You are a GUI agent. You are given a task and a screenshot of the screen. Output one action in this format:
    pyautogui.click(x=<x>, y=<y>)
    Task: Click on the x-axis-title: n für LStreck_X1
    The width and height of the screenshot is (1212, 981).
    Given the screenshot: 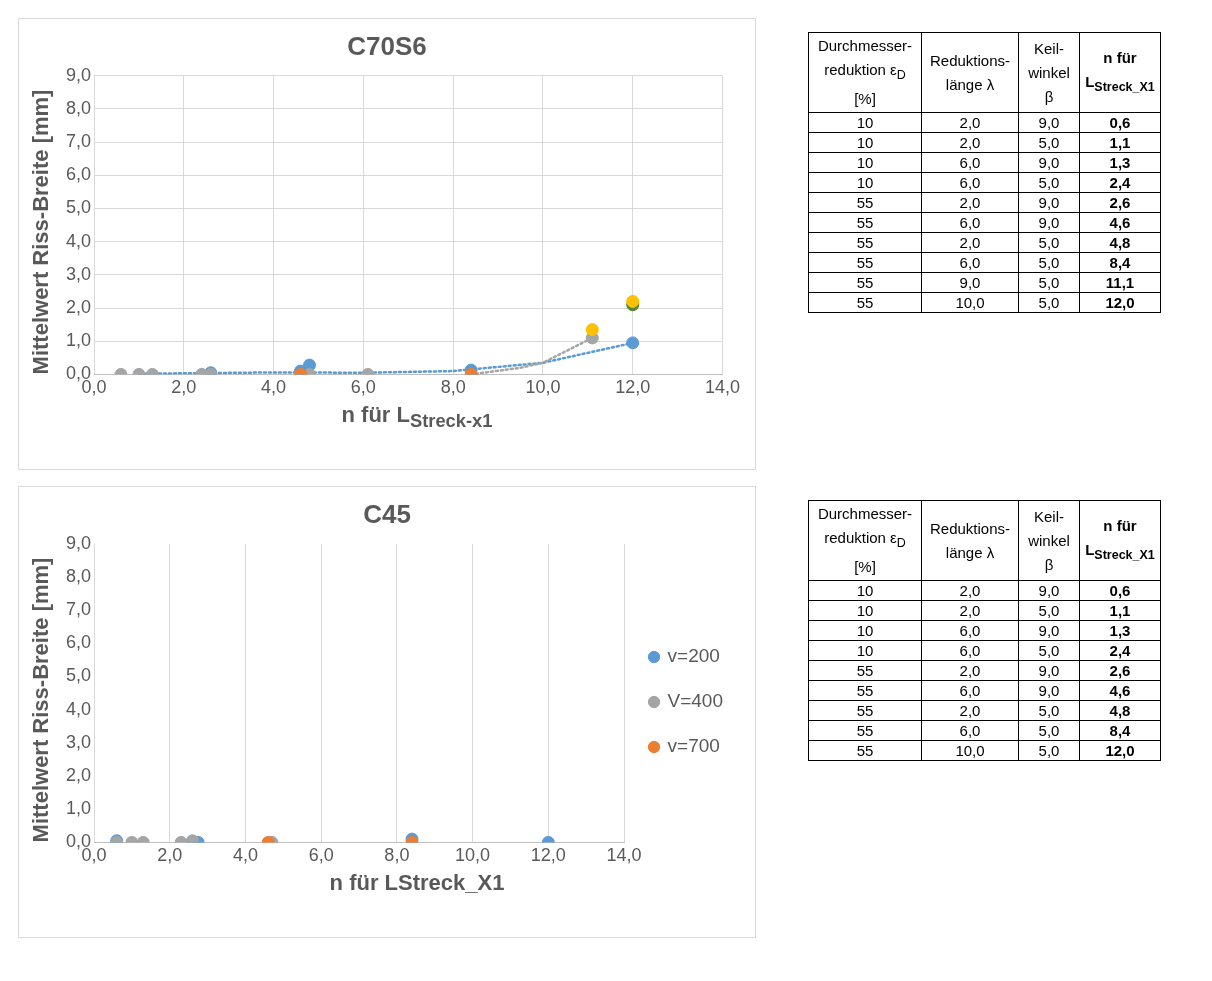 What is the action you would take?
    pyautogui.click(x=417, y=883)
    